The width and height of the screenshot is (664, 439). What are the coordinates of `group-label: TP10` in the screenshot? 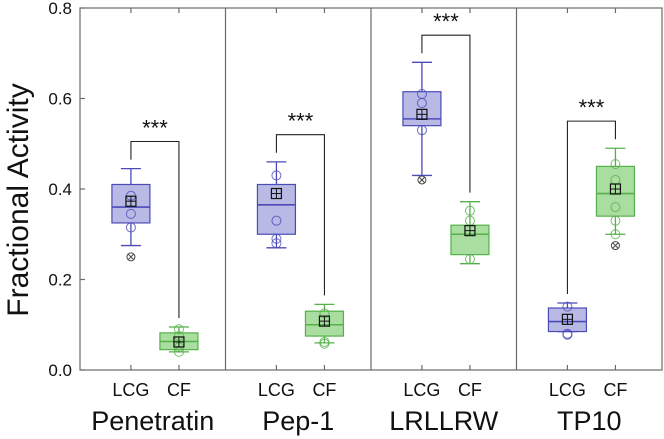 It's located at (589, 421).